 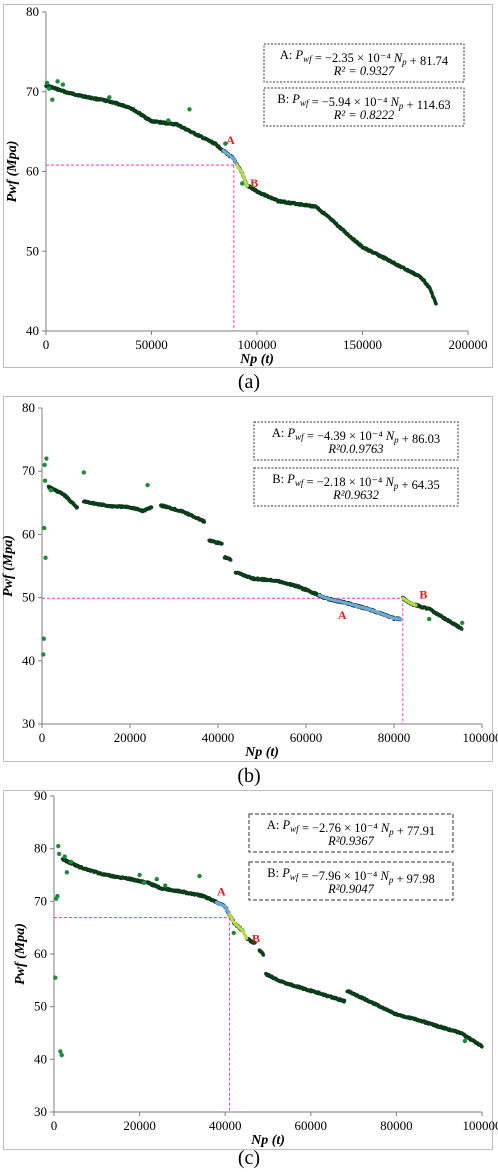 What do you see at coordinates (253, 556) in the screenshot?
I see `data-points` at bounding box center [253, 556].